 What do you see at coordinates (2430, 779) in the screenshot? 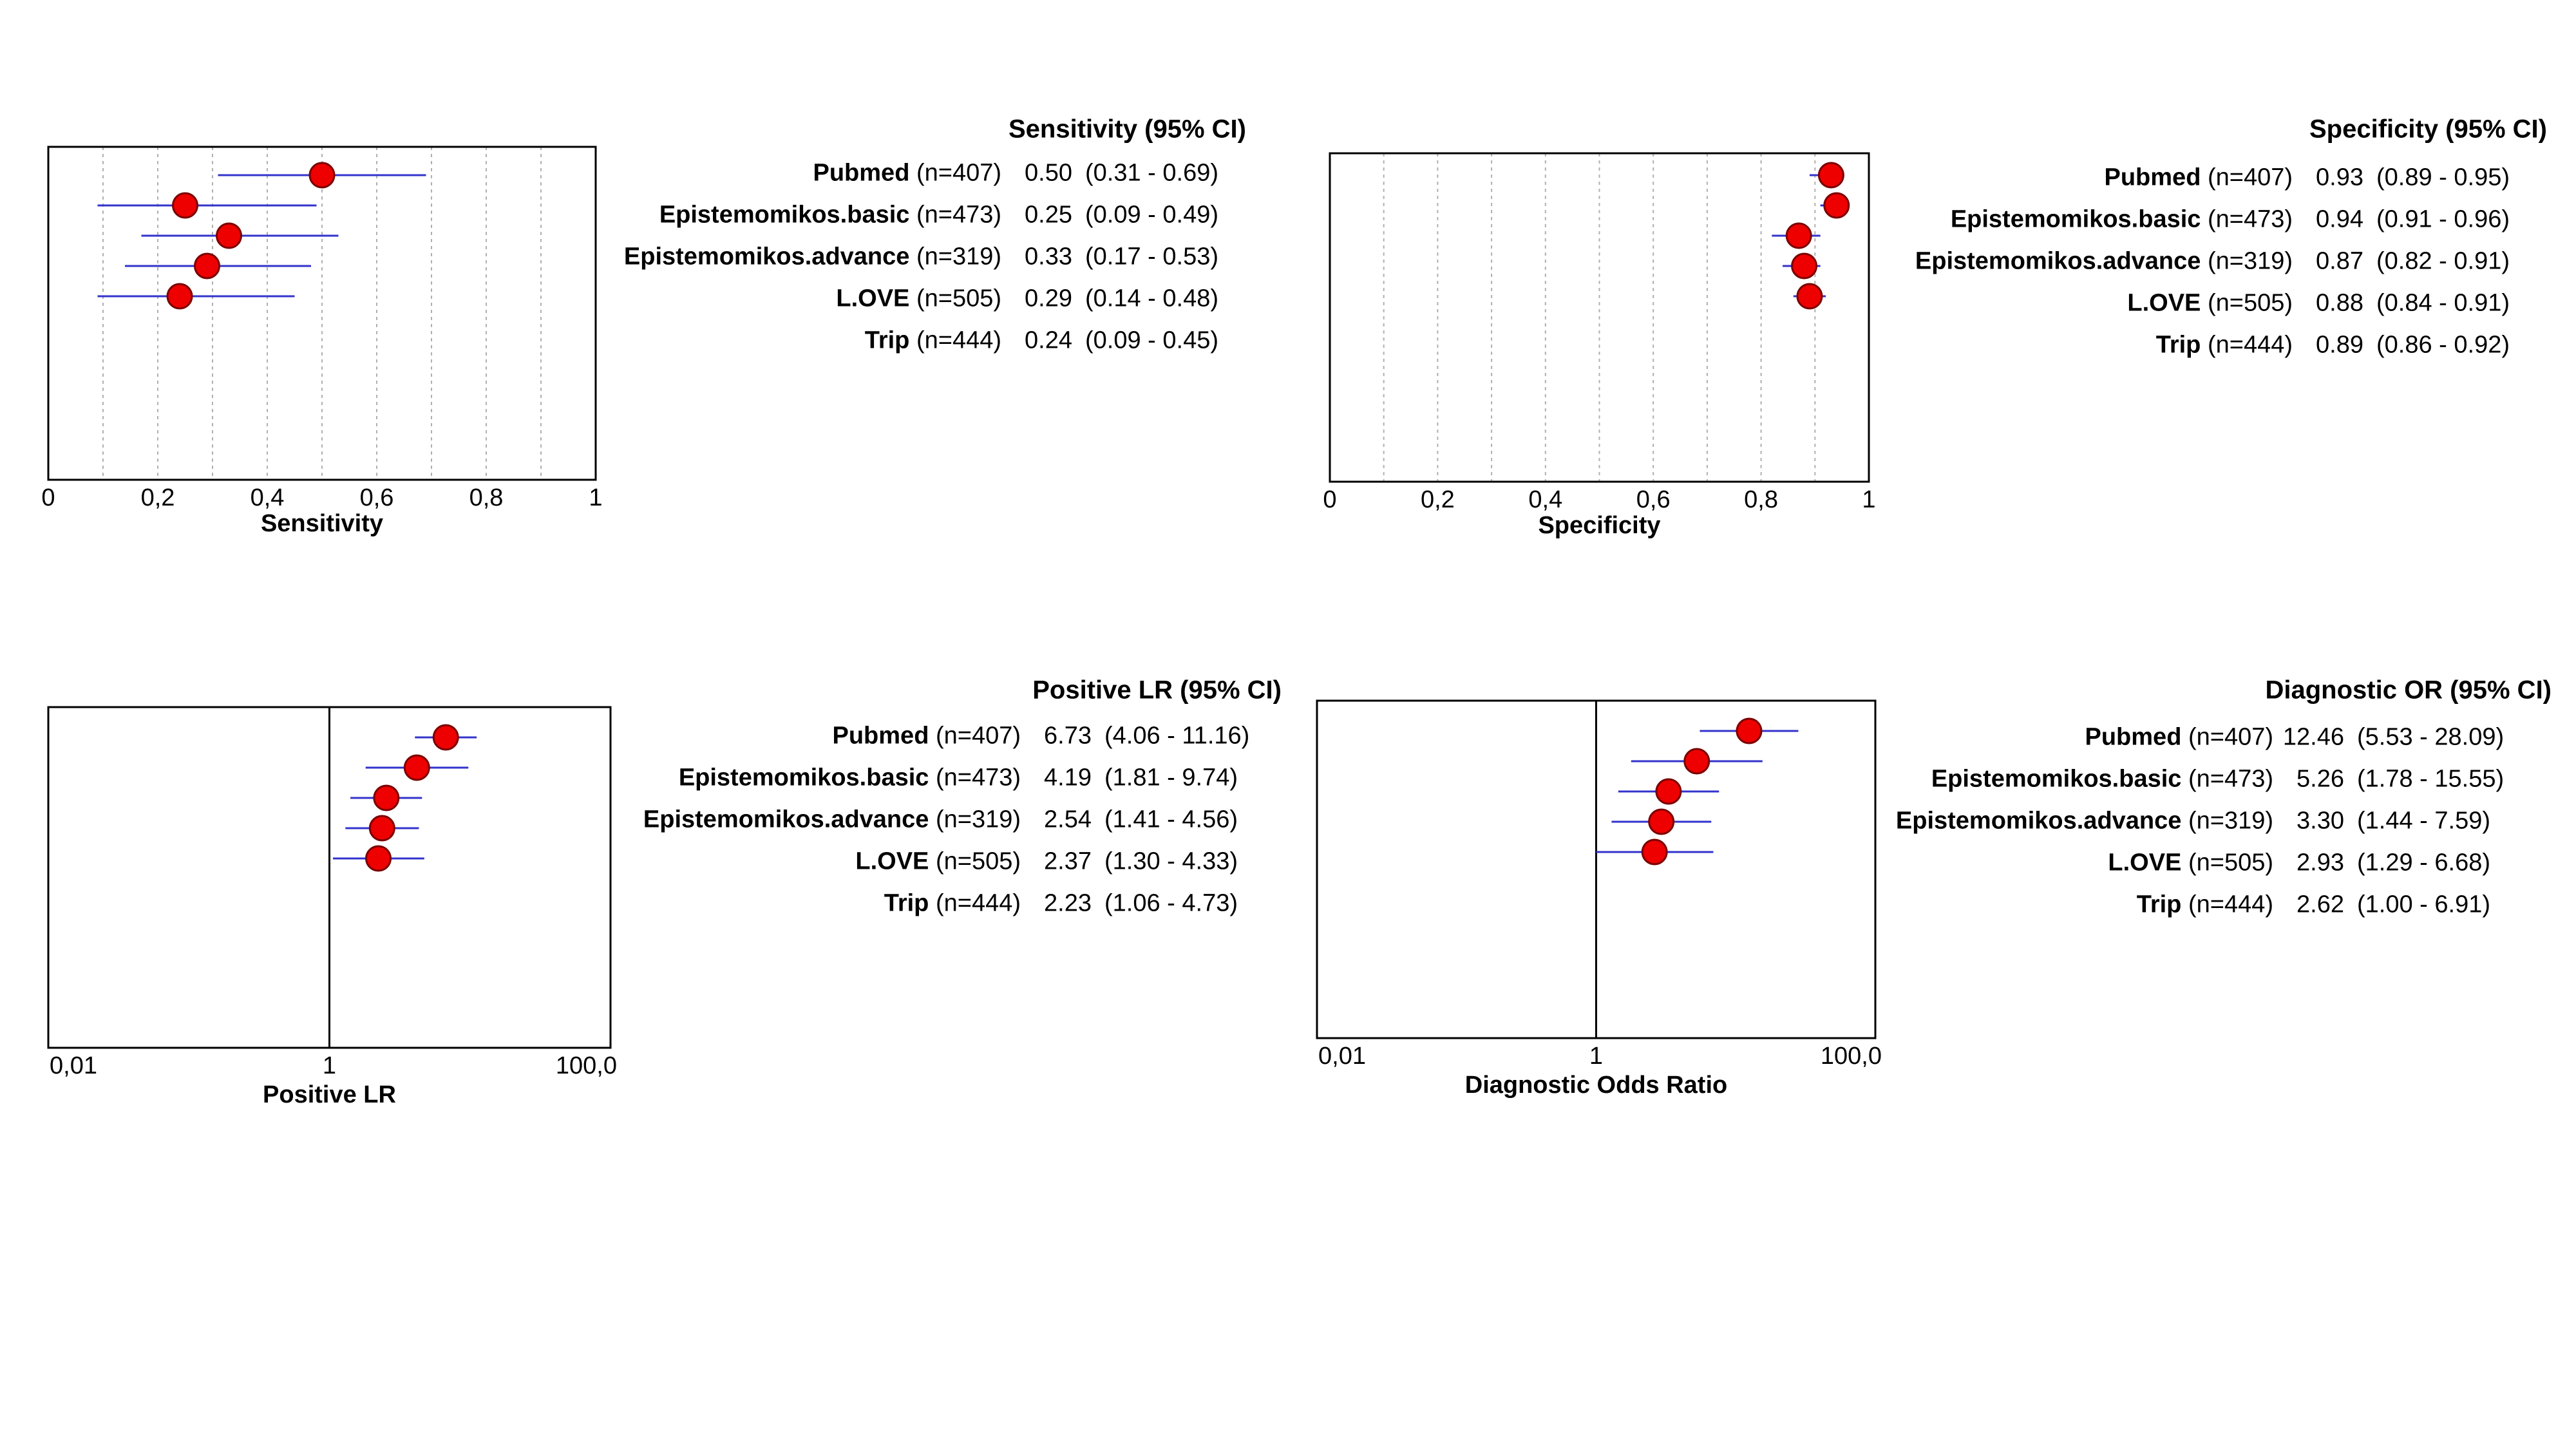
I see `ci-label: (1.78 - 15.55)` at bounding box center [2430, 779].